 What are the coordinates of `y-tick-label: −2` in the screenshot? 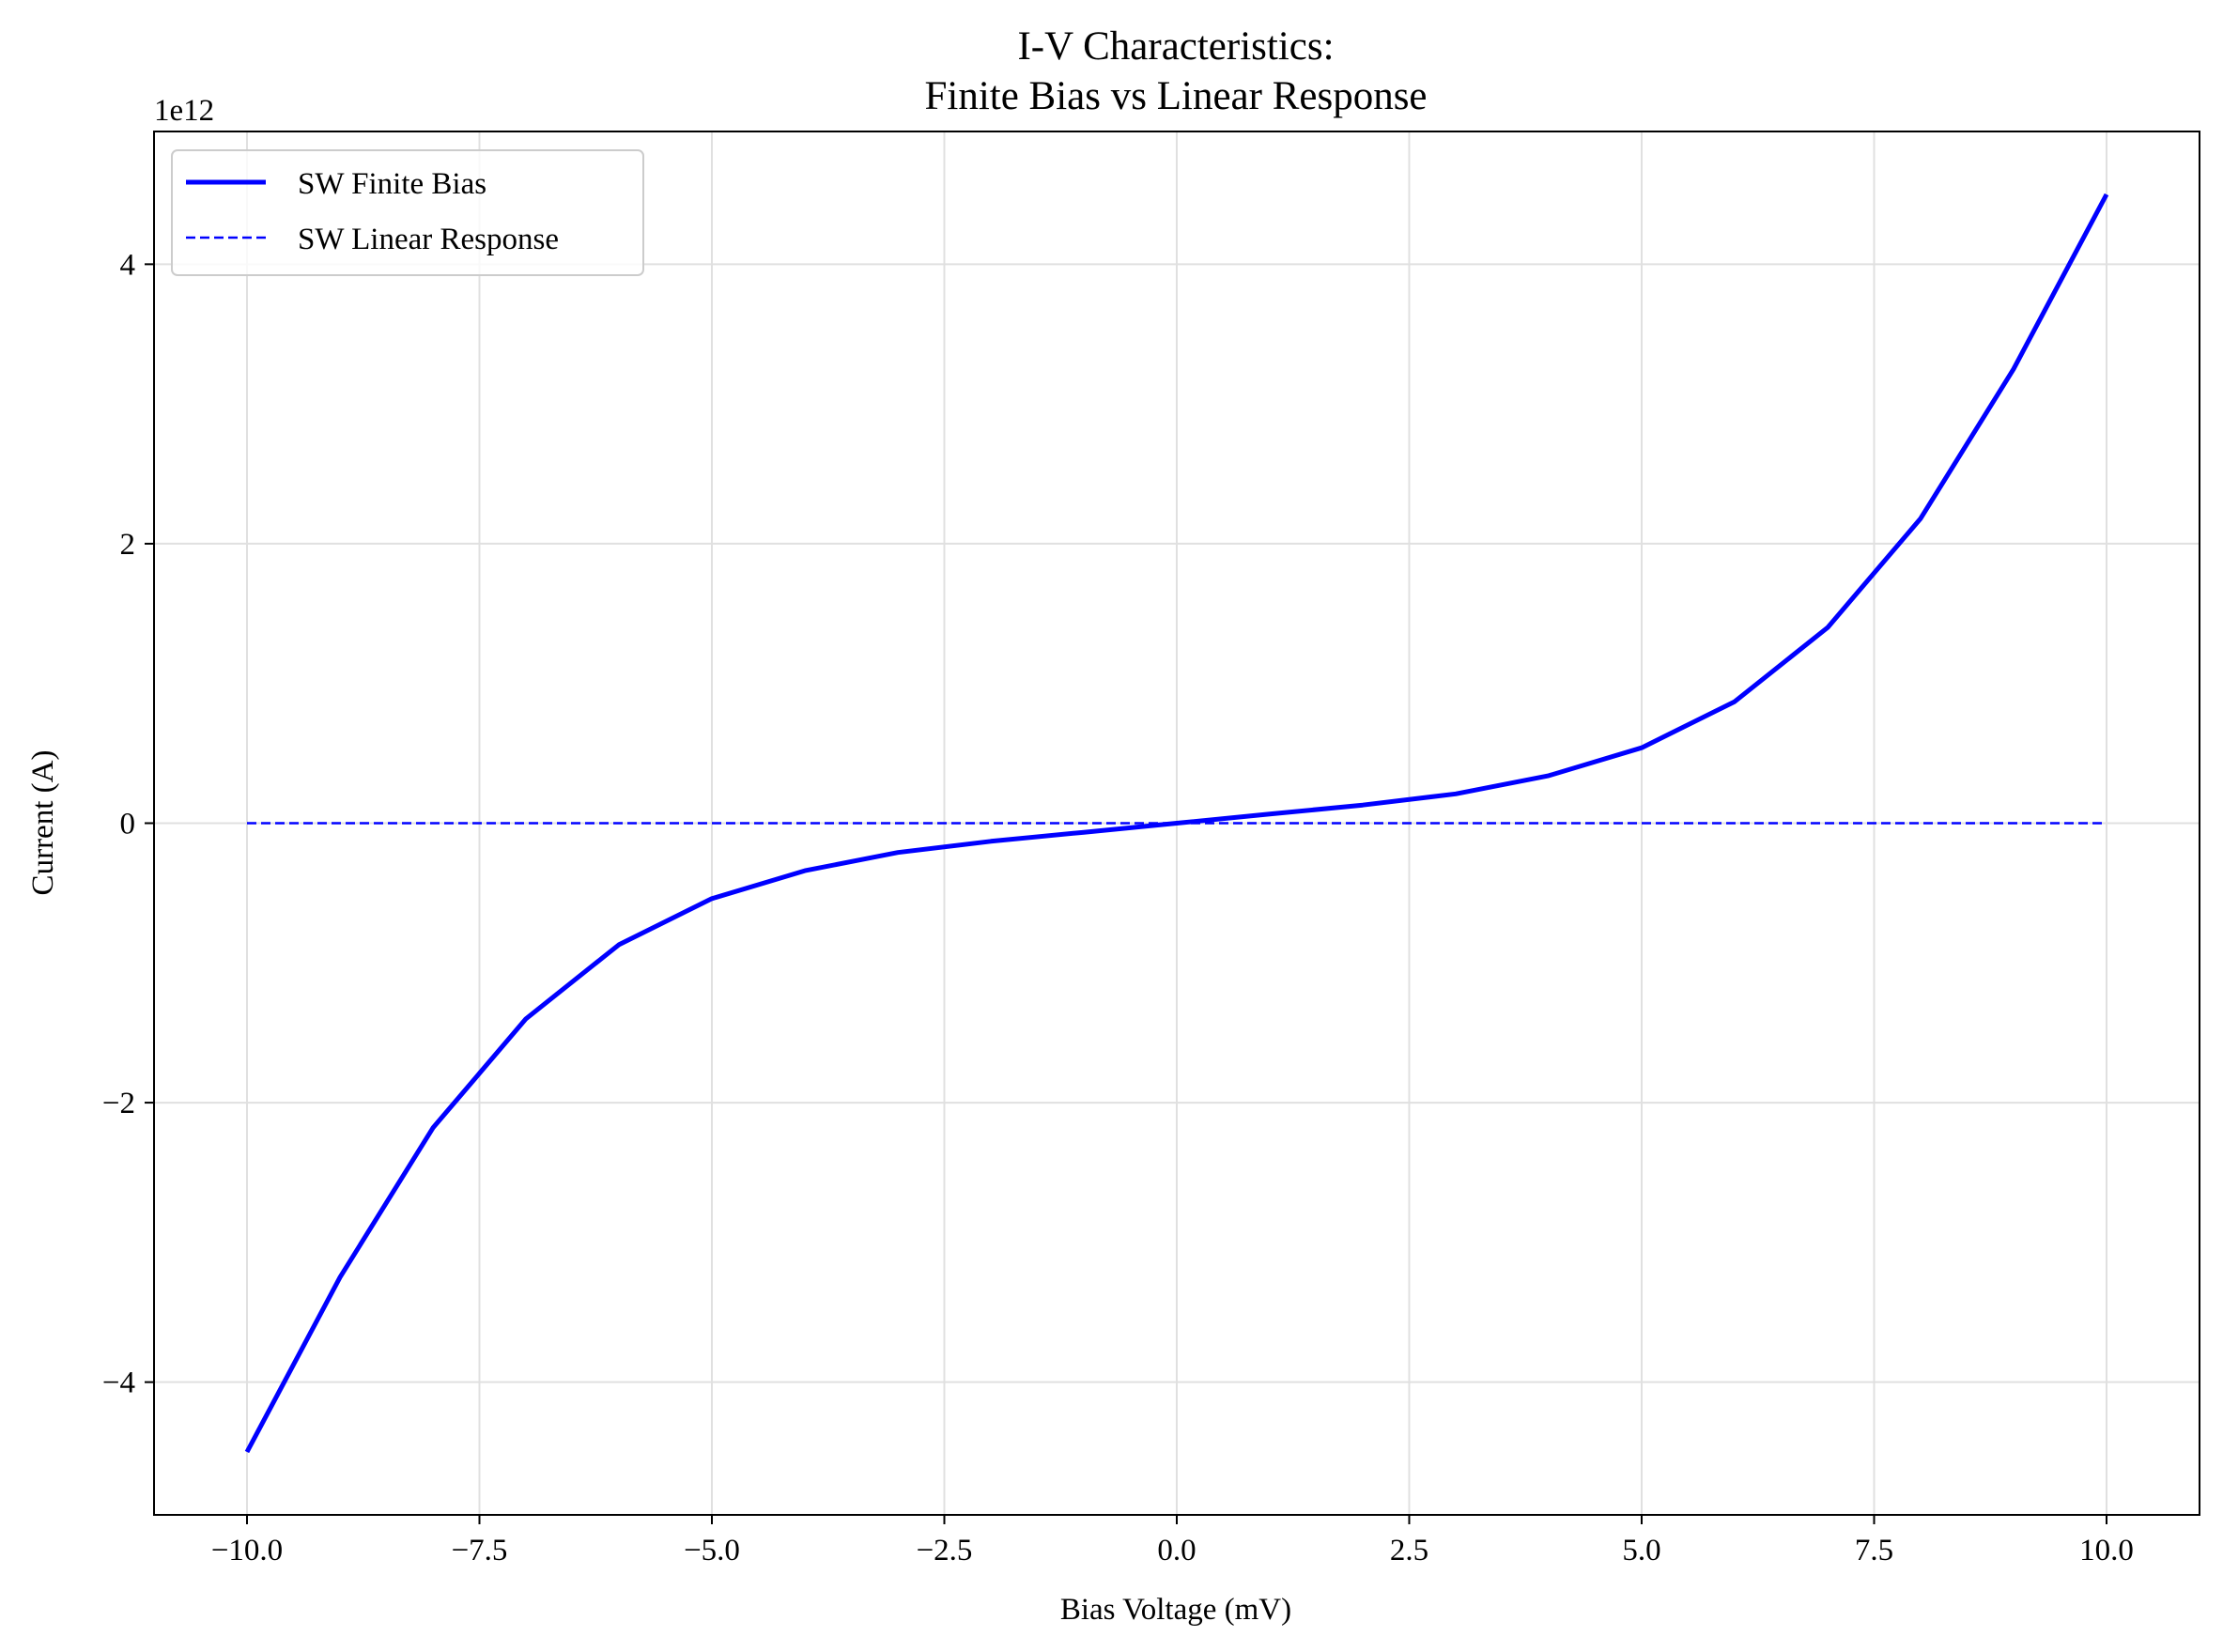 It's located at (118, 1103).